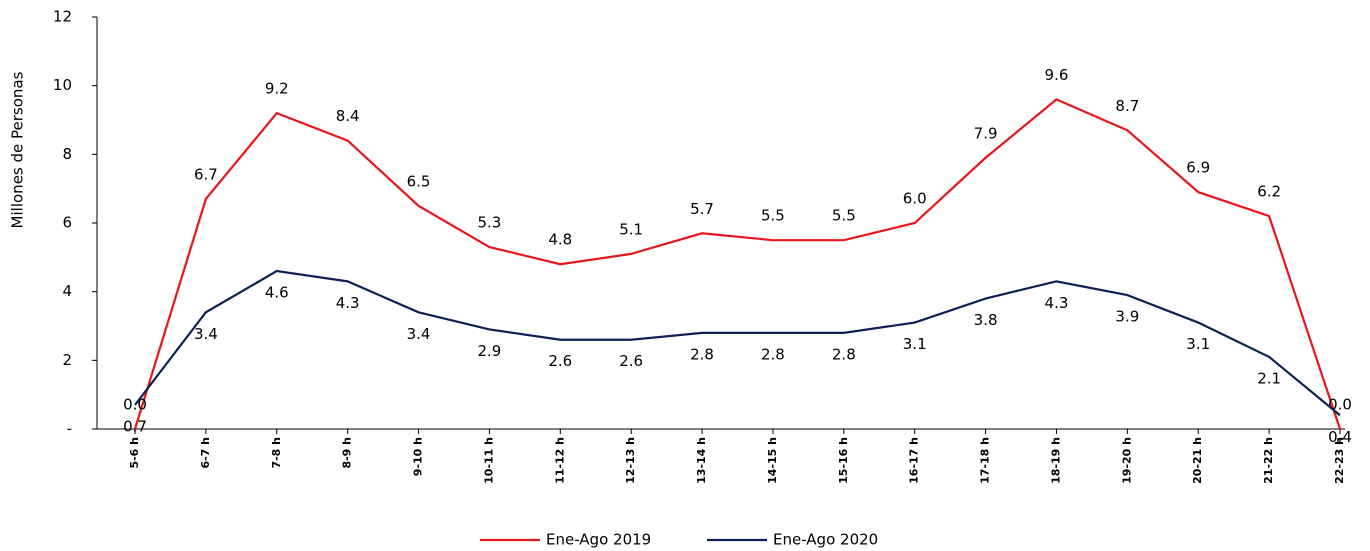  I want to click on data-label: 5.1, so click(631, 229).